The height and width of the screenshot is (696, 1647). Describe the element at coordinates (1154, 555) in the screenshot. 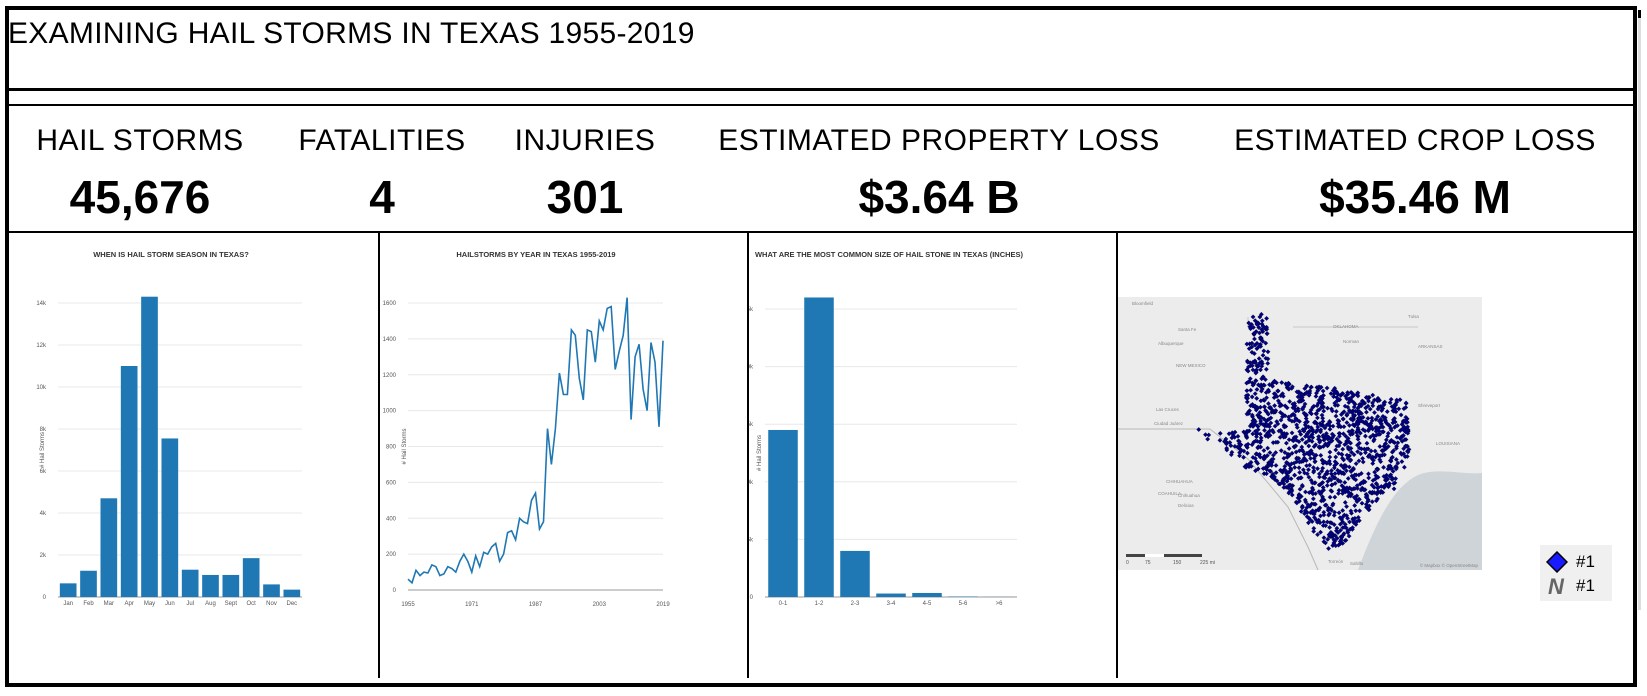

I see `scale-bar-segment` at that location.